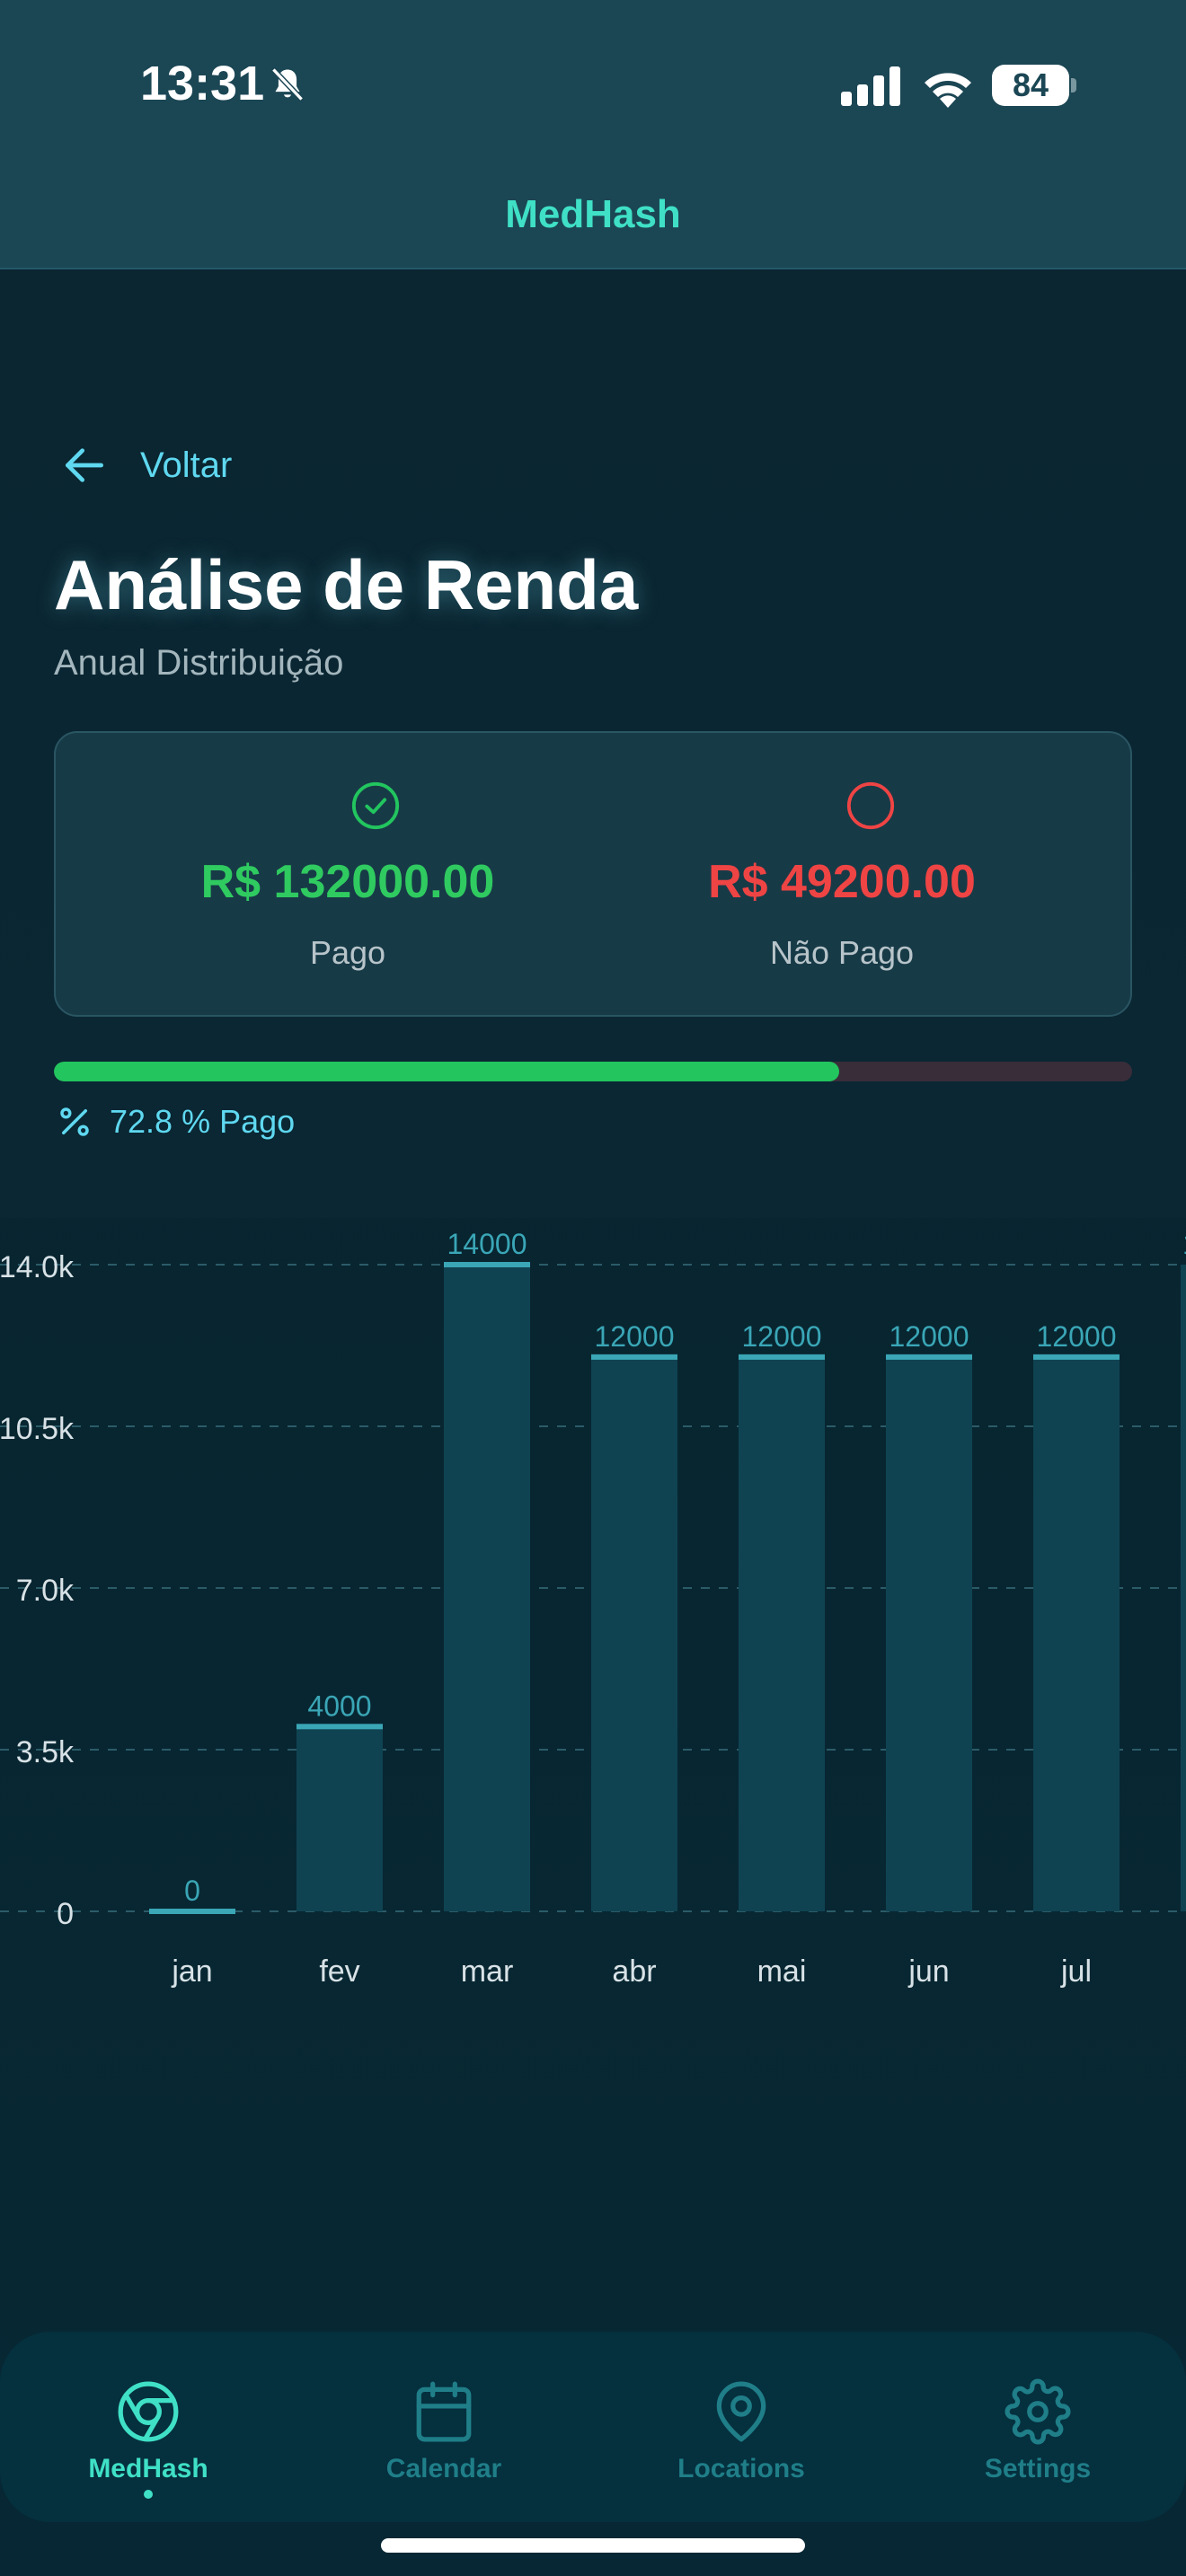 The height and width of the screenshot is (2576, 1186). I want to click on circle-icon, so click(870, 805).